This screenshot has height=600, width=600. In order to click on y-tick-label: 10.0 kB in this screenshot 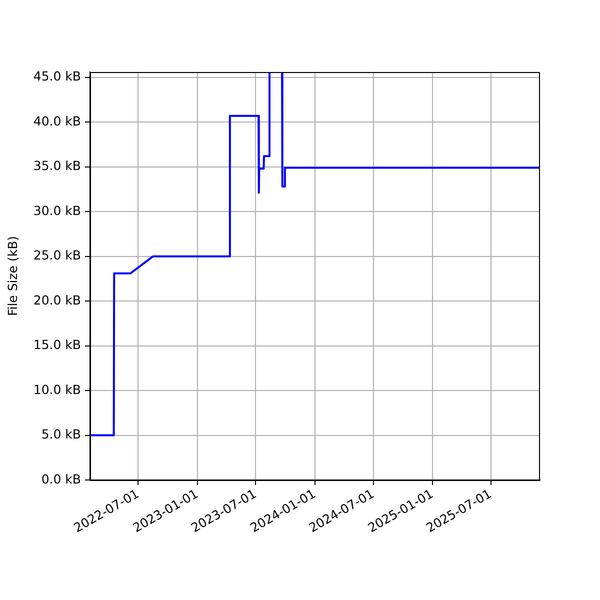, I will do `click(57, 389)`.